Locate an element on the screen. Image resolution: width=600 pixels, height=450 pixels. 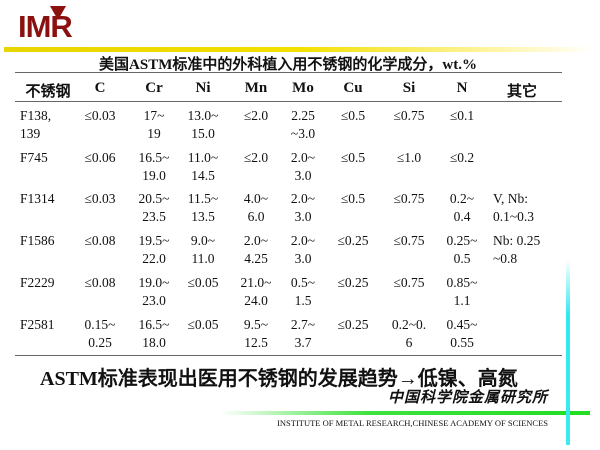
header-rule is located at coordinates (288, 101).